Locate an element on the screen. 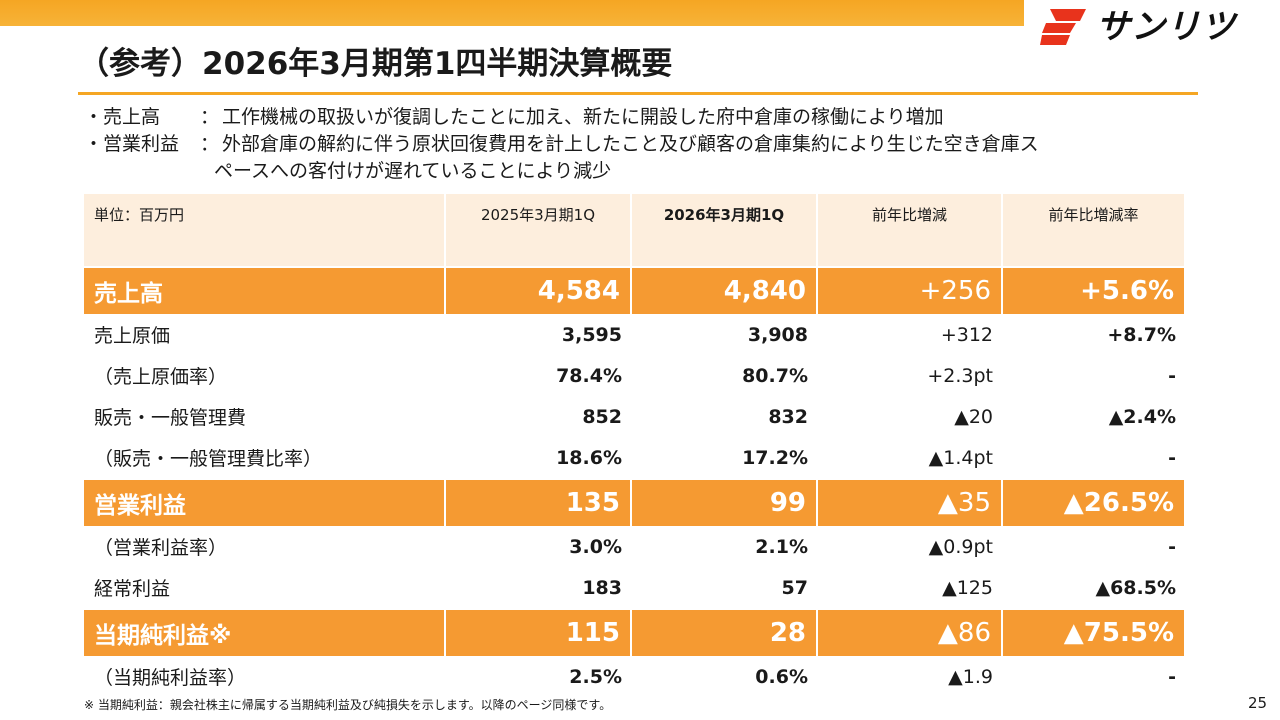 This screenshot has height=720, width=1280. cell-prev: 18.6% is located at coordinates (589, 457).